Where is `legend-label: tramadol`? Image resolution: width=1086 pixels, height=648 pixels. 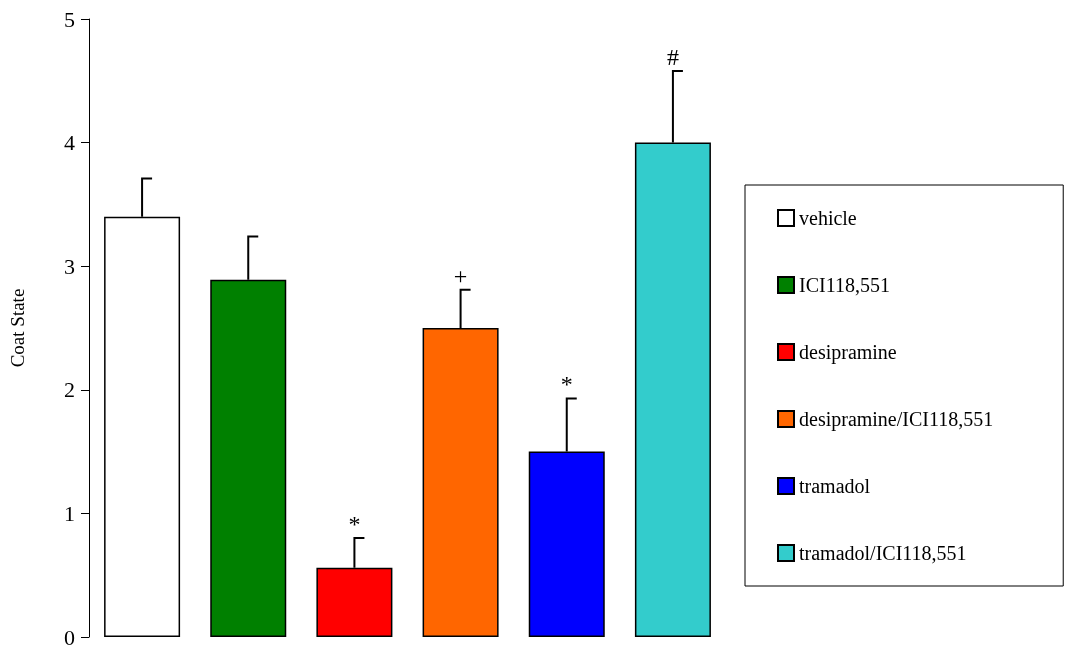
legend-label: tramadol is located at coordinates (835, 486).